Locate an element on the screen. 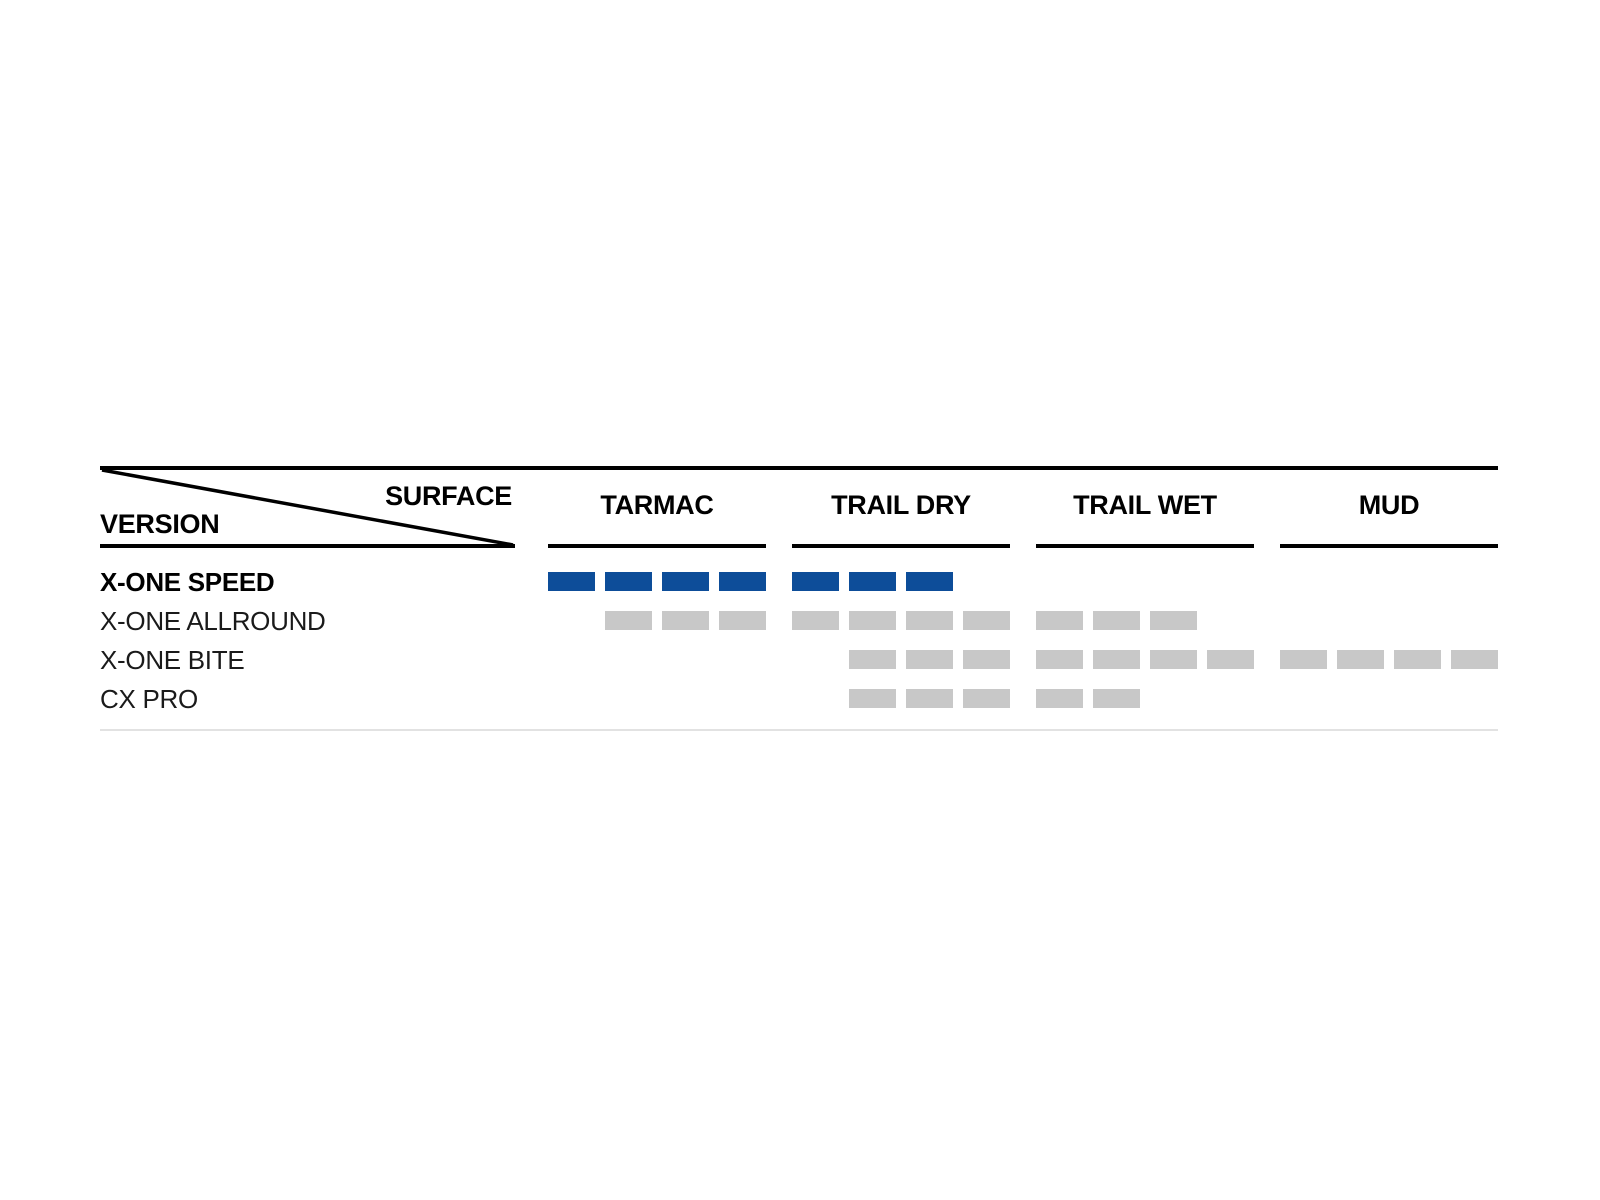 This screenshot has width=1600, height=1200. version-underline is located at coordinates (307, 546).